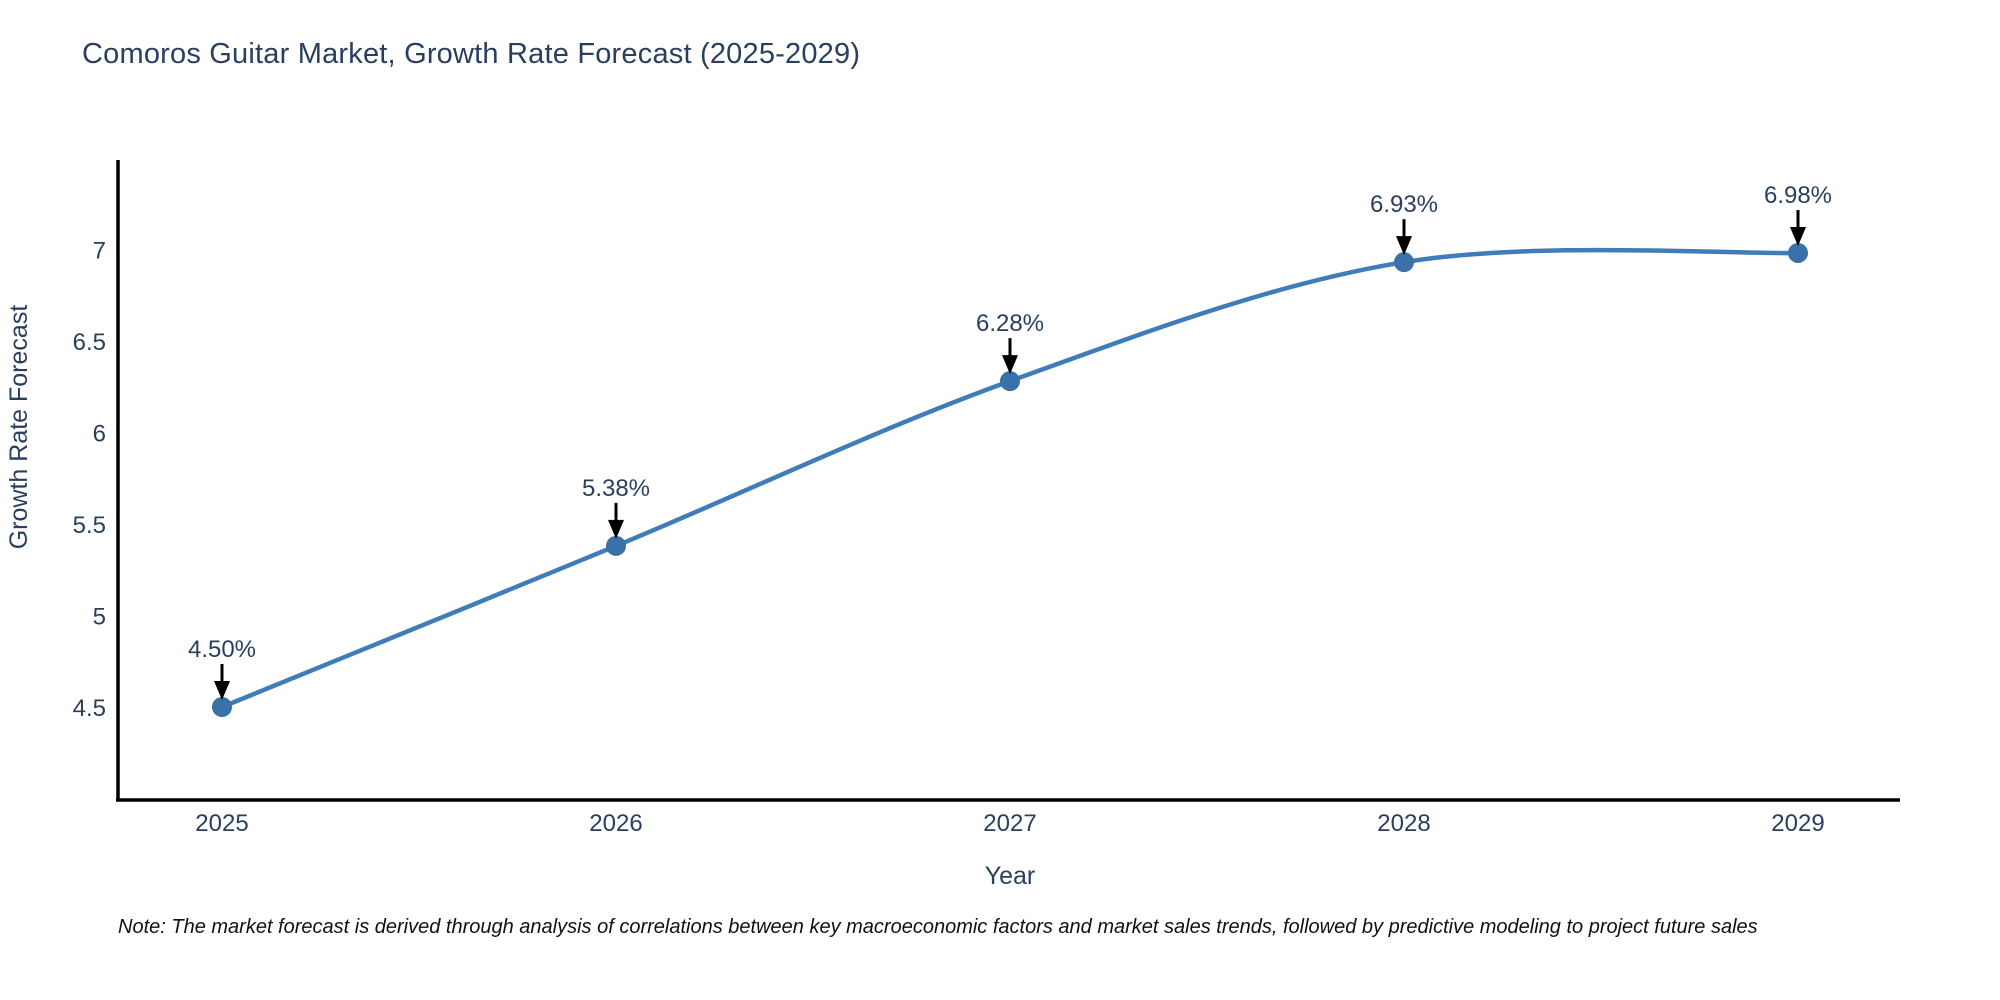 Image resolution: width=2000 pixels, height=1000 pixels. What do you see at coordinates (1404, 262) in the screenshot?
I see `data-point-2028` at bounding box center [1404, 262].